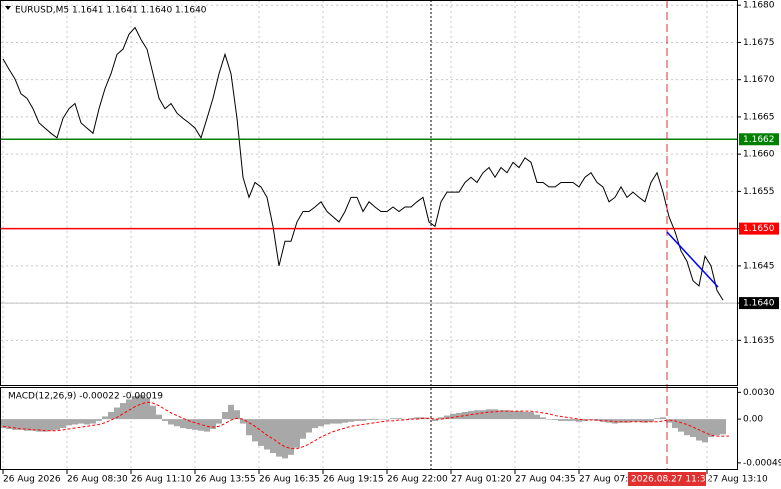  What do you see at coordinates (737, 480) in the screenshot?
I see `x-tick-label: 27 Aug 13:10` at bounding box center [737, 480].